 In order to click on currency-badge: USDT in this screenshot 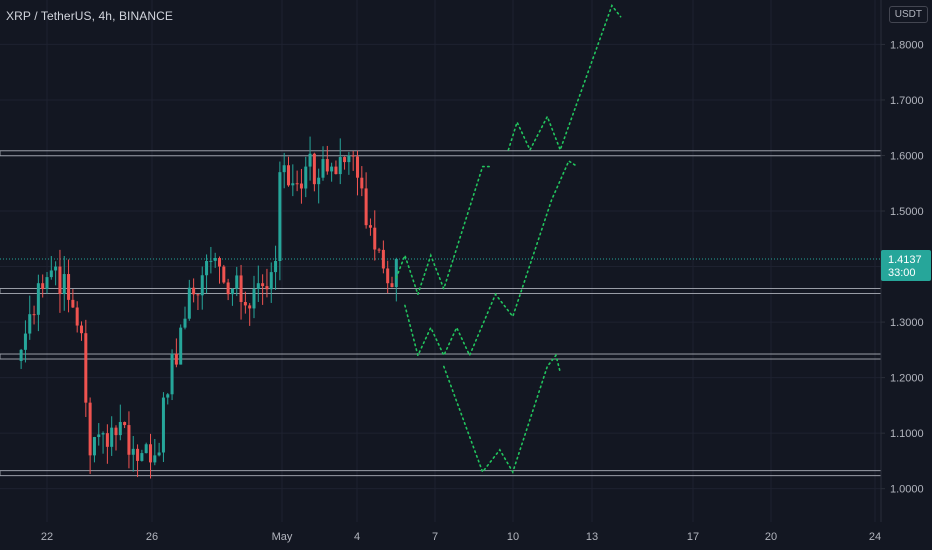, I will do `click(908, 14)`.